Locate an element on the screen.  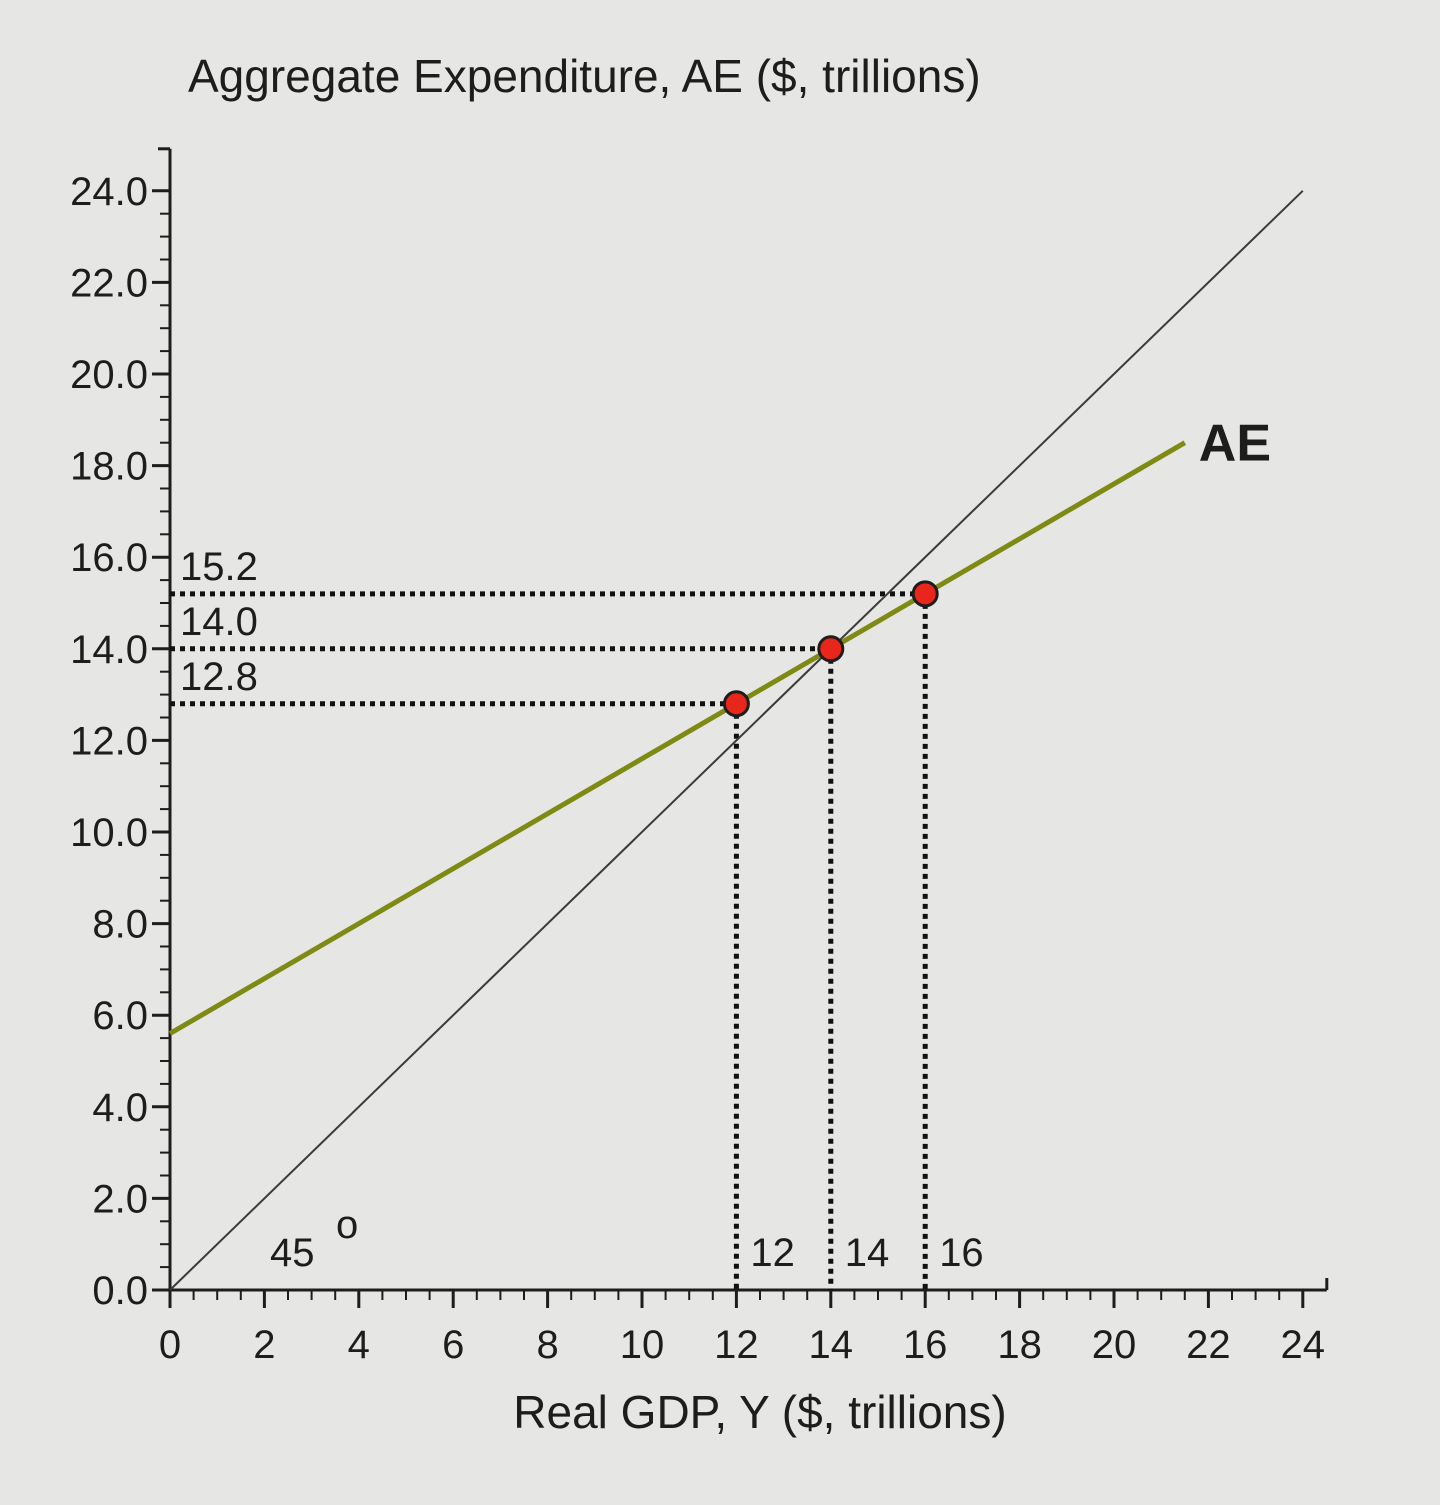
x-tick-label: 20 is located at coordinates (1114, 1345).